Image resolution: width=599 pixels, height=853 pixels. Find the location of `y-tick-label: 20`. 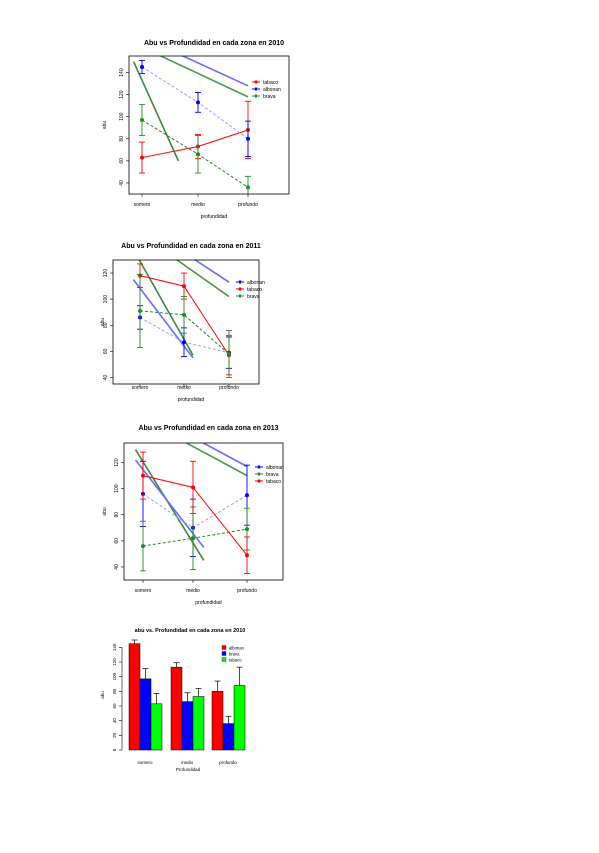

y-tick-label: 20 is located at coordinates (114, 735).